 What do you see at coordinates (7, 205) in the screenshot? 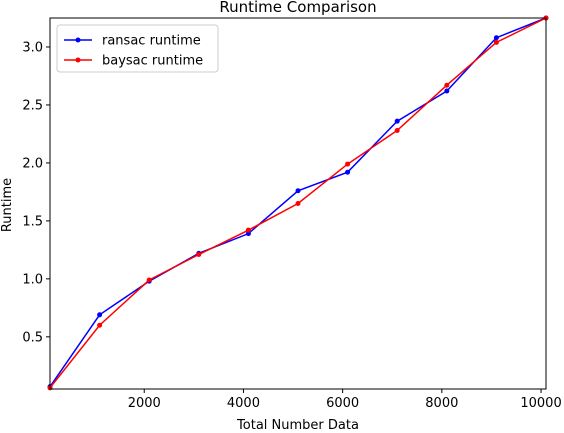
I see `y-axis-title: Runtime` at bounding box center [7, 205].